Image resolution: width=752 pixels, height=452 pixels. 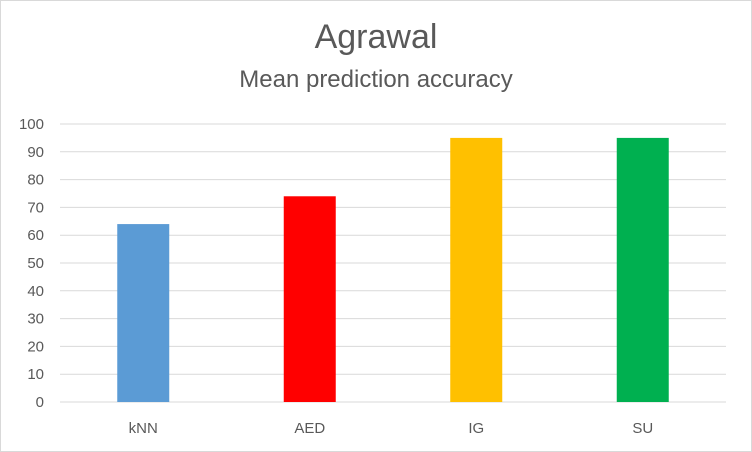 What do you see at coordinates (35, 346) in the screenshot?
I see `y-tick-label: 20` at bounding box center [35, 346].